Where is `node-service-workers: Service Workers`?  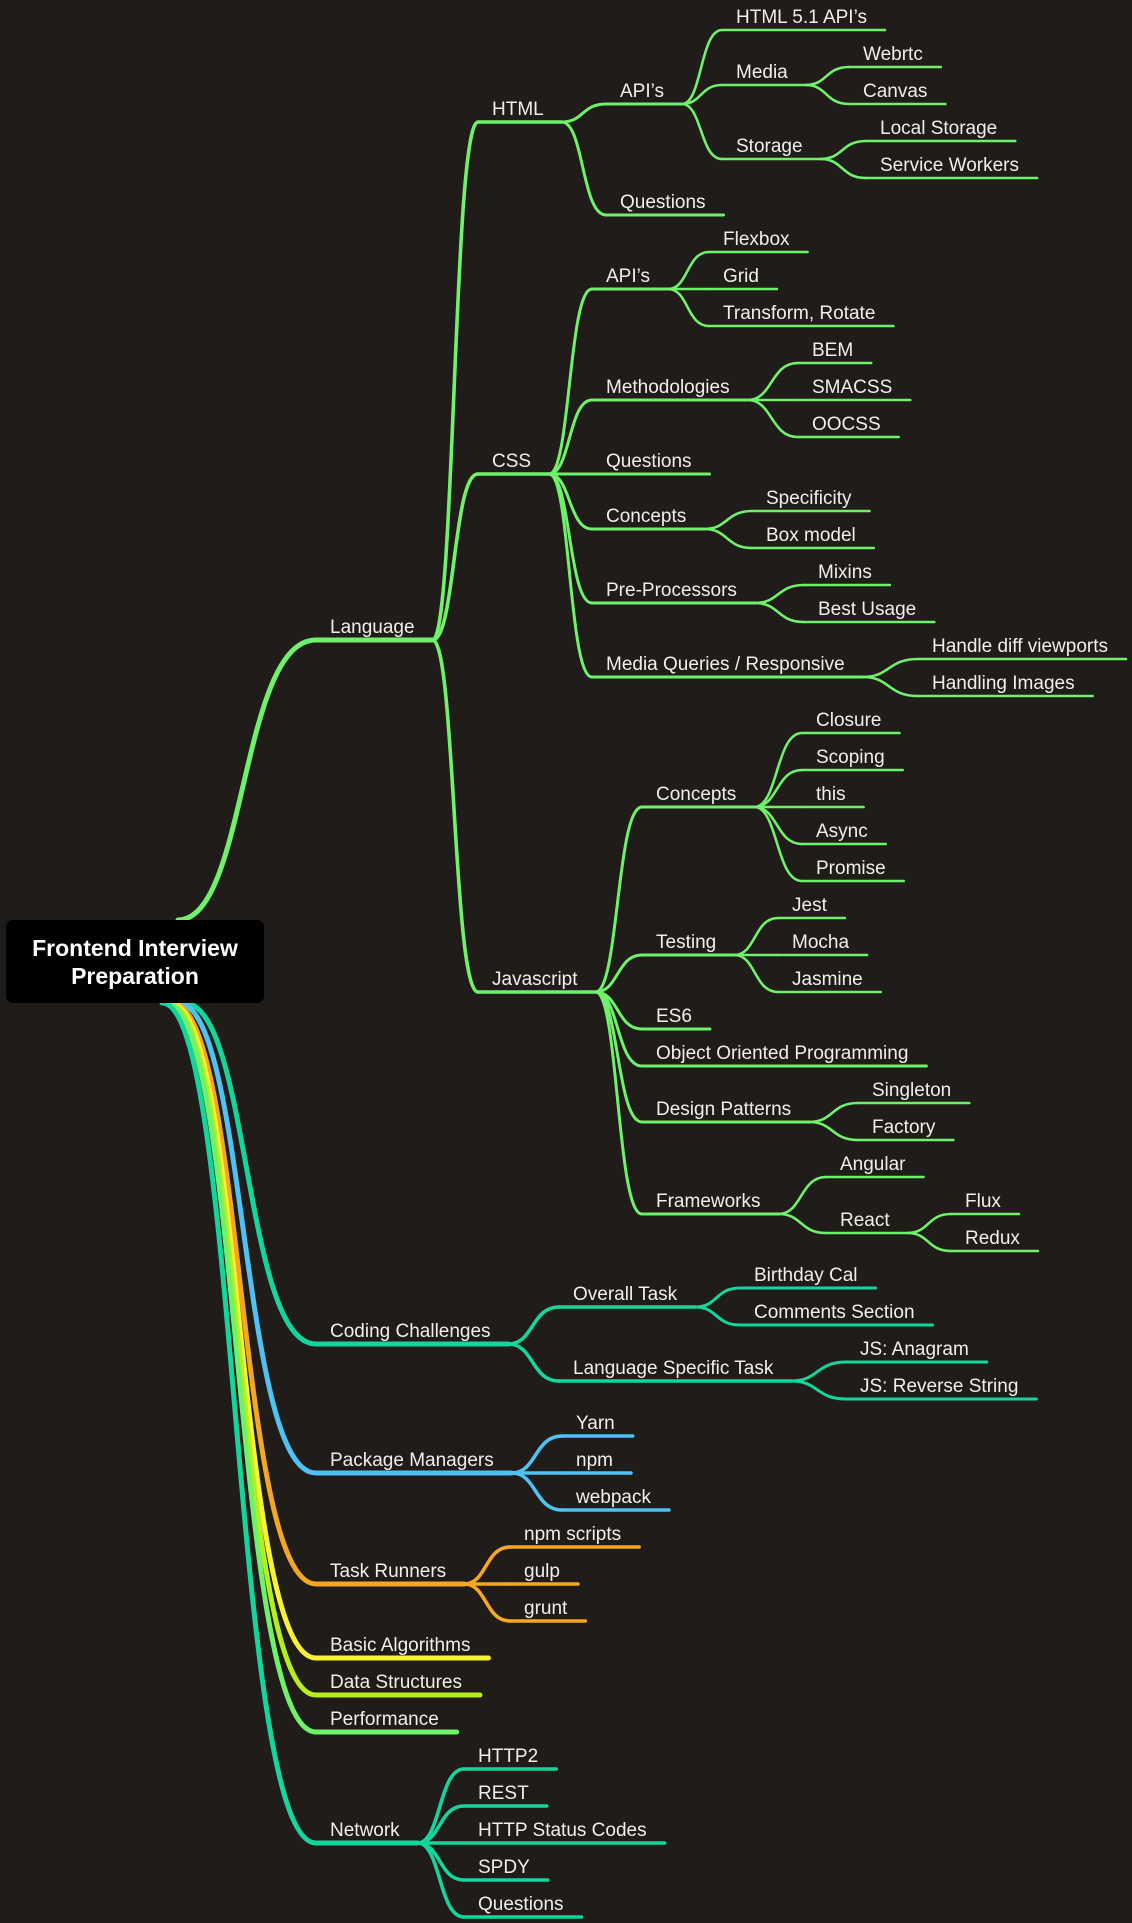
node-service-workers: Service Workers is located at coordinates (949, 165).